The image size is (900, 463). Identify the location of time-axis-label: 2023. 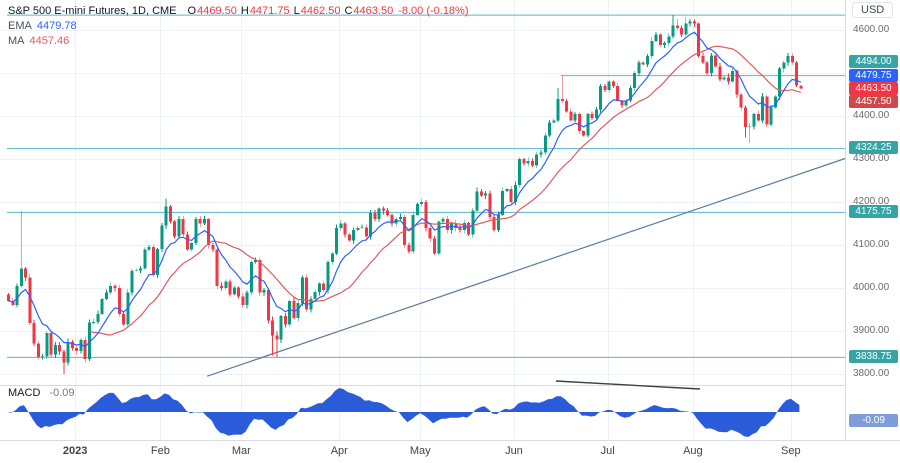
(75, 451).